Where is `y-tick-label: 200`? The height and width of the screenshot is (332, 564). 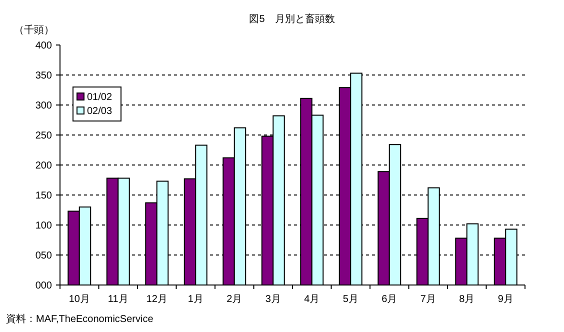
y-tick-label: 200 is located at coordinates (43, 166).